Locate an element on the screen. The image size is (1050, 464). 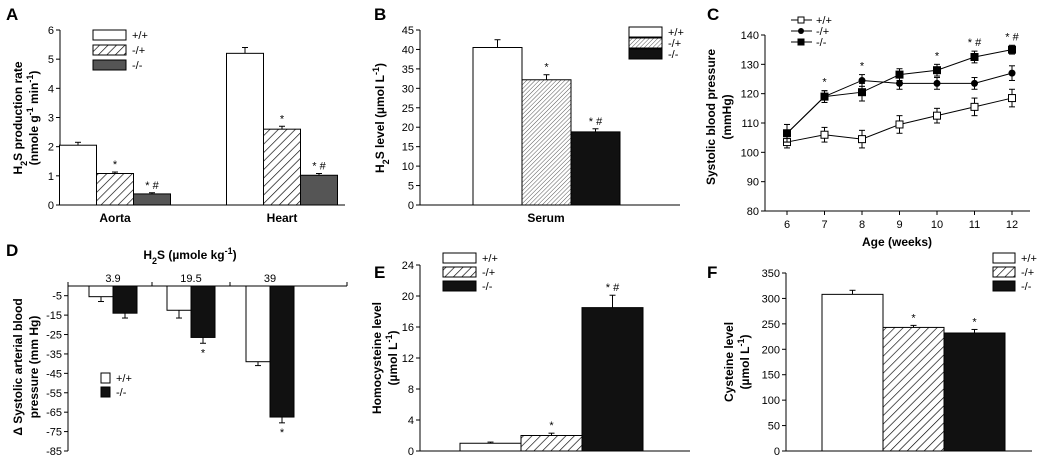
panel-c-legend-label: -/- is located at coordinates (821, 43).